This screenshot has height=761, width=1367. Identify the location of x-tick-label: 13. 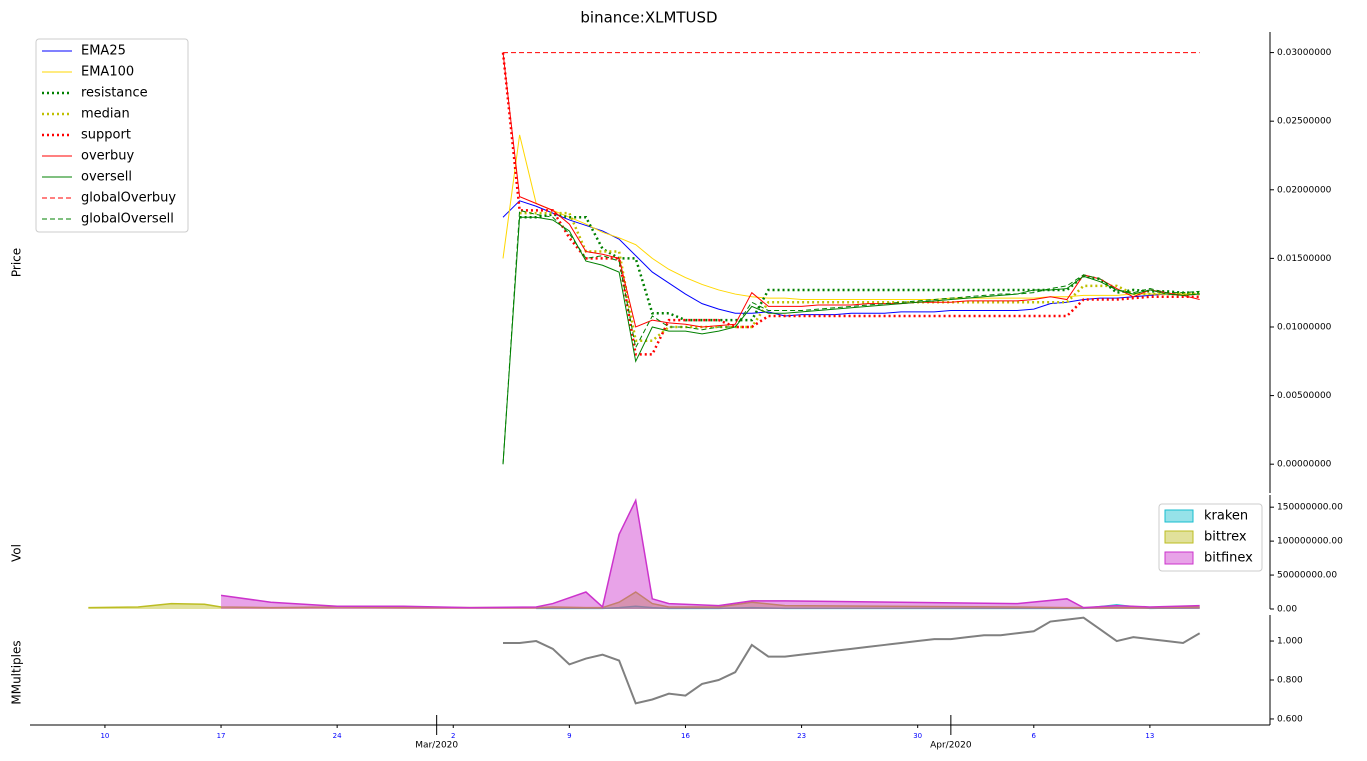
(1149, 736).